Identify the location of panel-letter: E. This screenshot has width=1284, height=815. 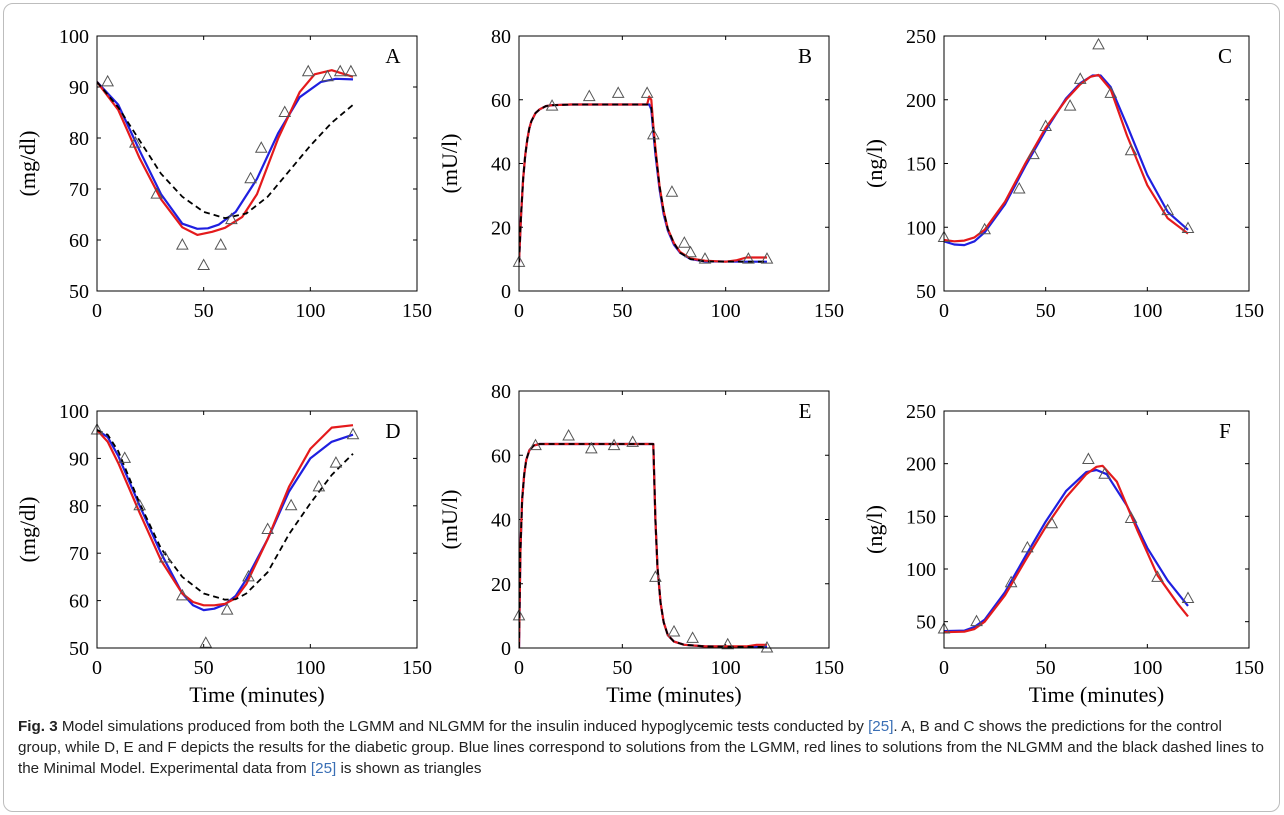
(805, 411).